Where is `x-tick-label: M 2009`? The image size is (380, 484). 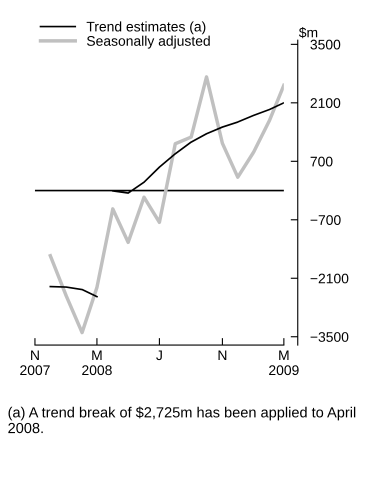 x-tick-label: M 2009 is located at coordinates (284, 363).